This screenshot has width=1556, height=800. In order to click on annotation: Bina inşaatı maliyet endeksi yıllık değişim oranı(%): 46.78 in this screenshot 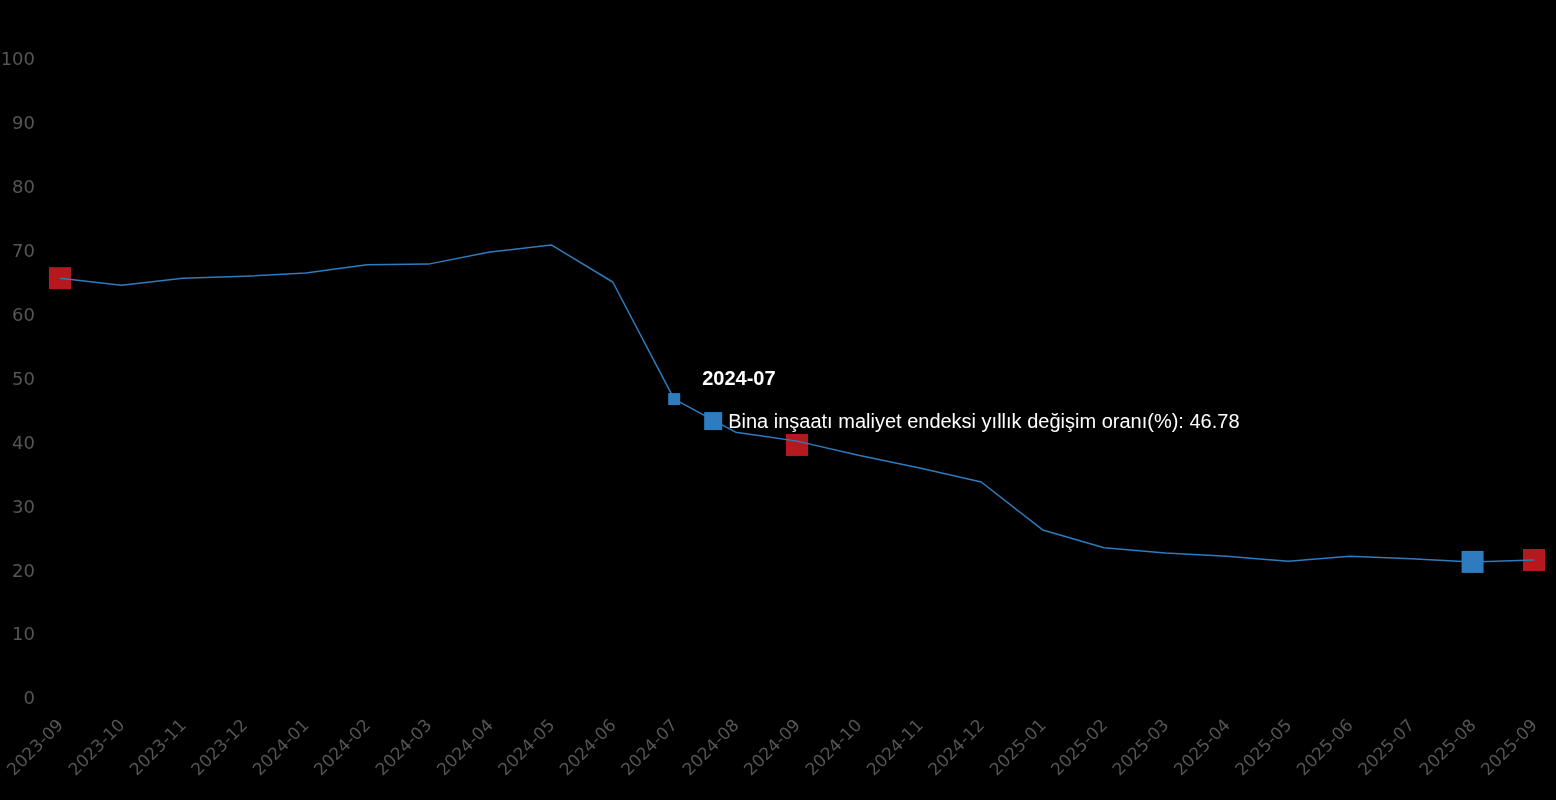, I will do `click(984, 421)`.